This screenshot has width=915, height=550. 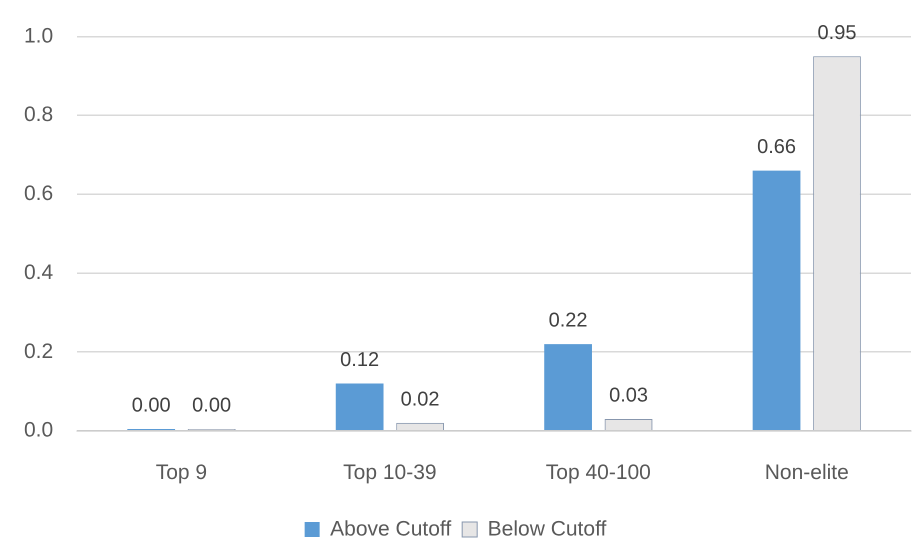 What do you see at coordinates (39, 36) in the screenshot?
I see `y-tick-label: 1.0` at bounding box center [39, 36].